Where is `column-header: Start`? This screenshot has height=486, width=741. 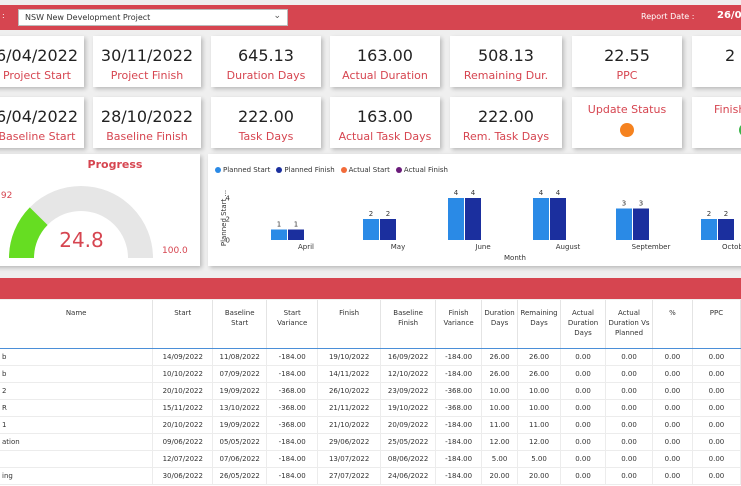
column-header: Start is located at coordinates (183, 324).